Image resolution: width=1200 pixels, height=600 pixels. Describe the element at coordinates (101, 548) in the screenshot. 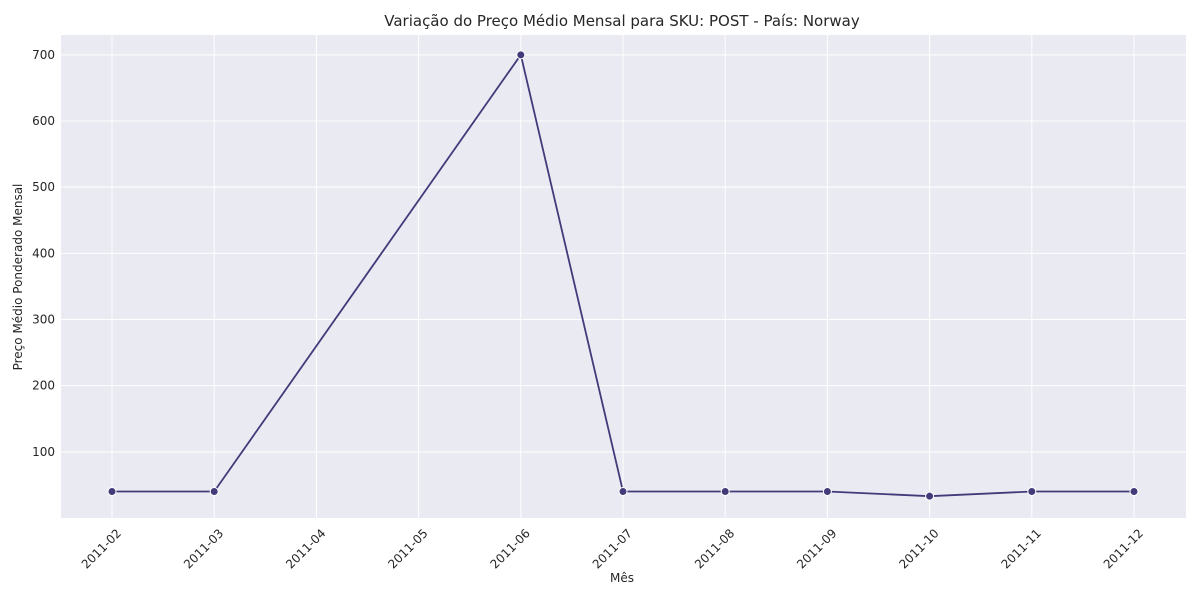

I see `x-tick-label: 2011-02` at that location.